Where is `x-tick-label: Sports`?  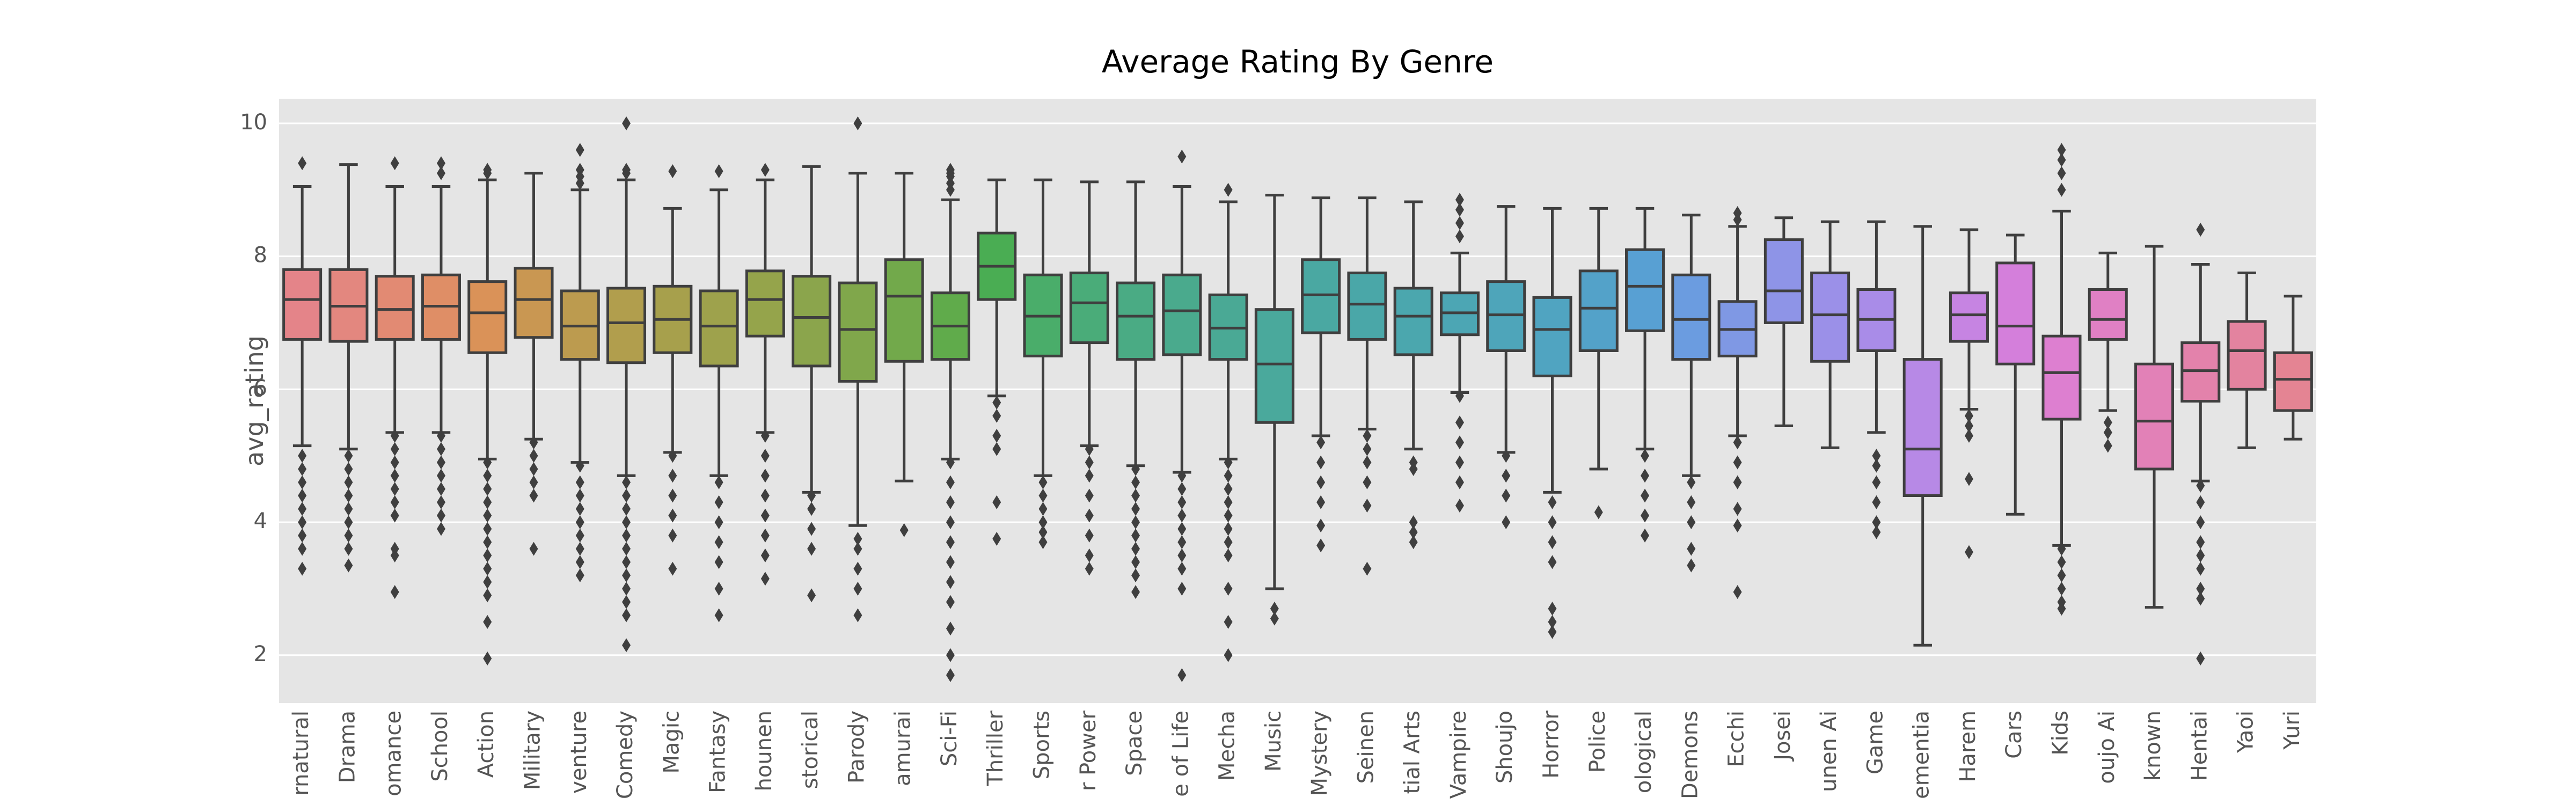
x-tick-label: Sports is located at coordinates (1042, 745).